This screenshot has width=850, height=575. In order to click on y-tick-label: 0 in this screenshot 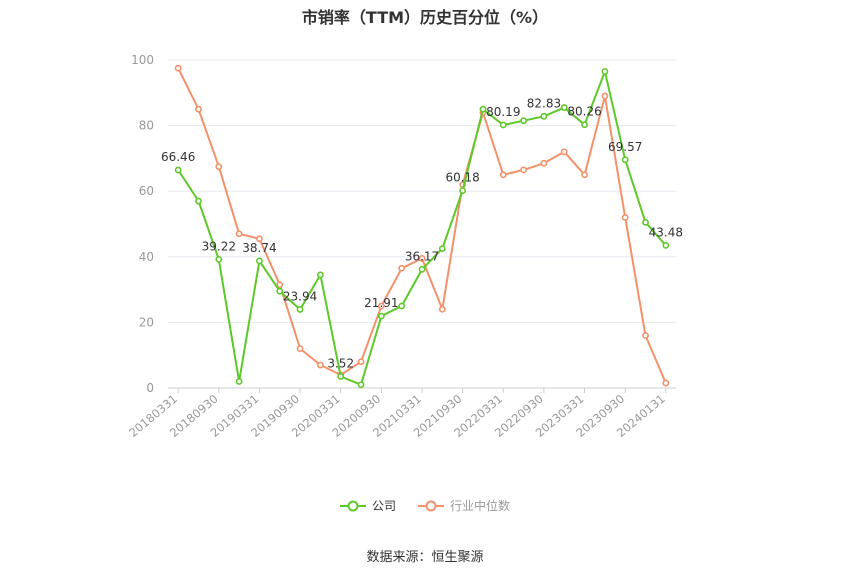, I will do `click(150, 388)`.